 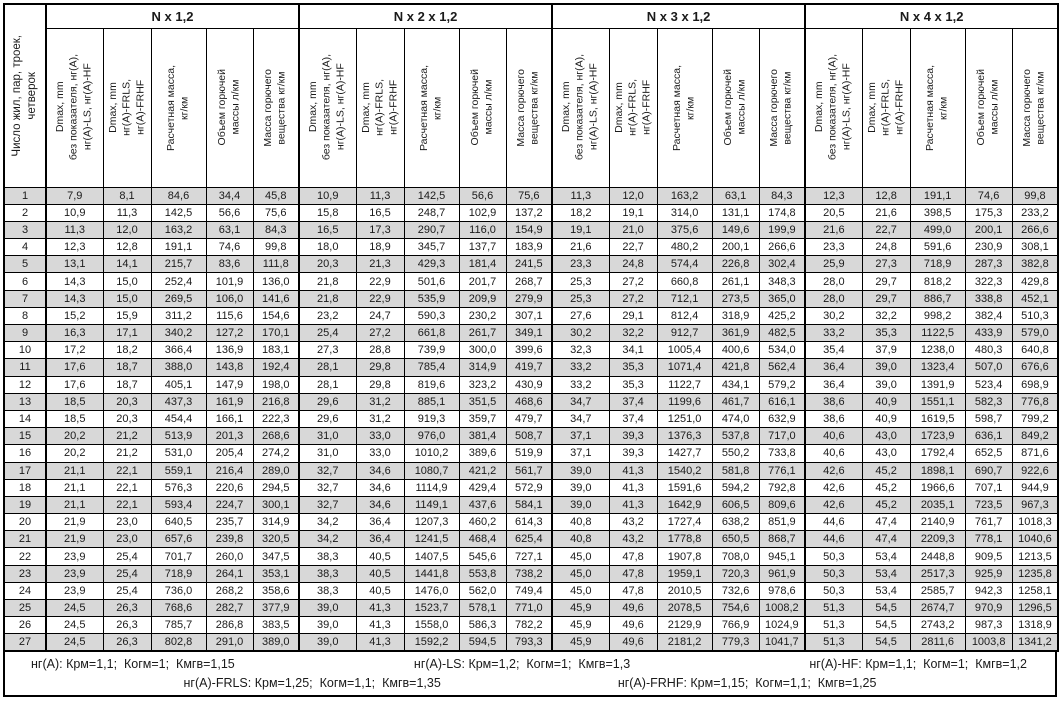 I want to click on cell: 201,3, so click(x=229, y=436).